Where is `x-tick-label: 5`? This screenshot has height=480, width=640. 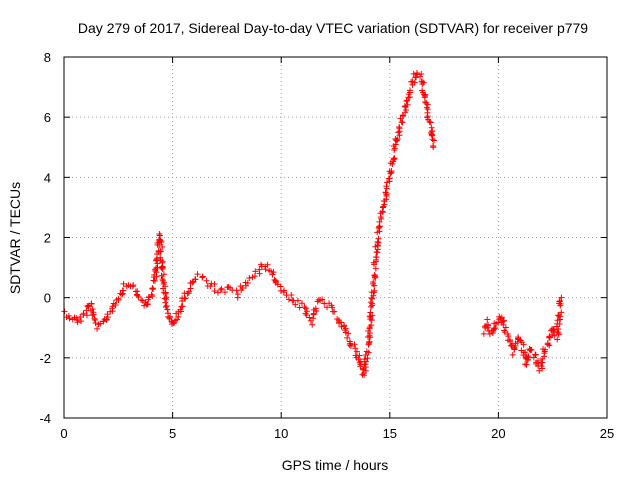 x-tick-label: 5 is located at coordinates (172, 433).